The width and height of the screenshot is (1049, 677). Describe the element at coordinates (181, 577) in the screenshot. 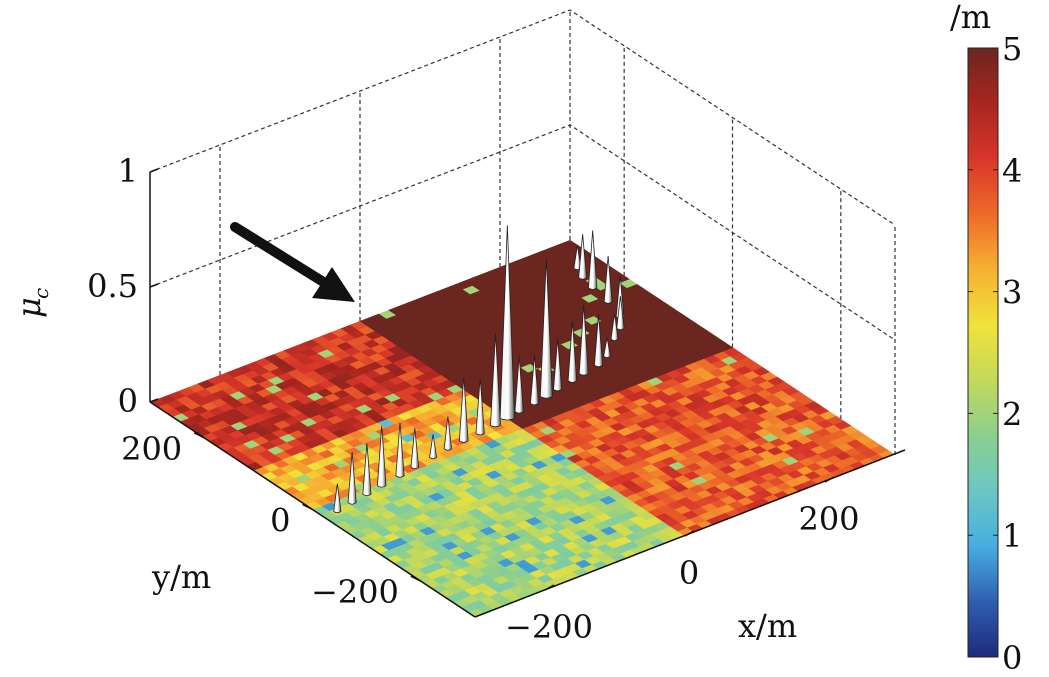

I see `y-axis-label: y/m` at that location.